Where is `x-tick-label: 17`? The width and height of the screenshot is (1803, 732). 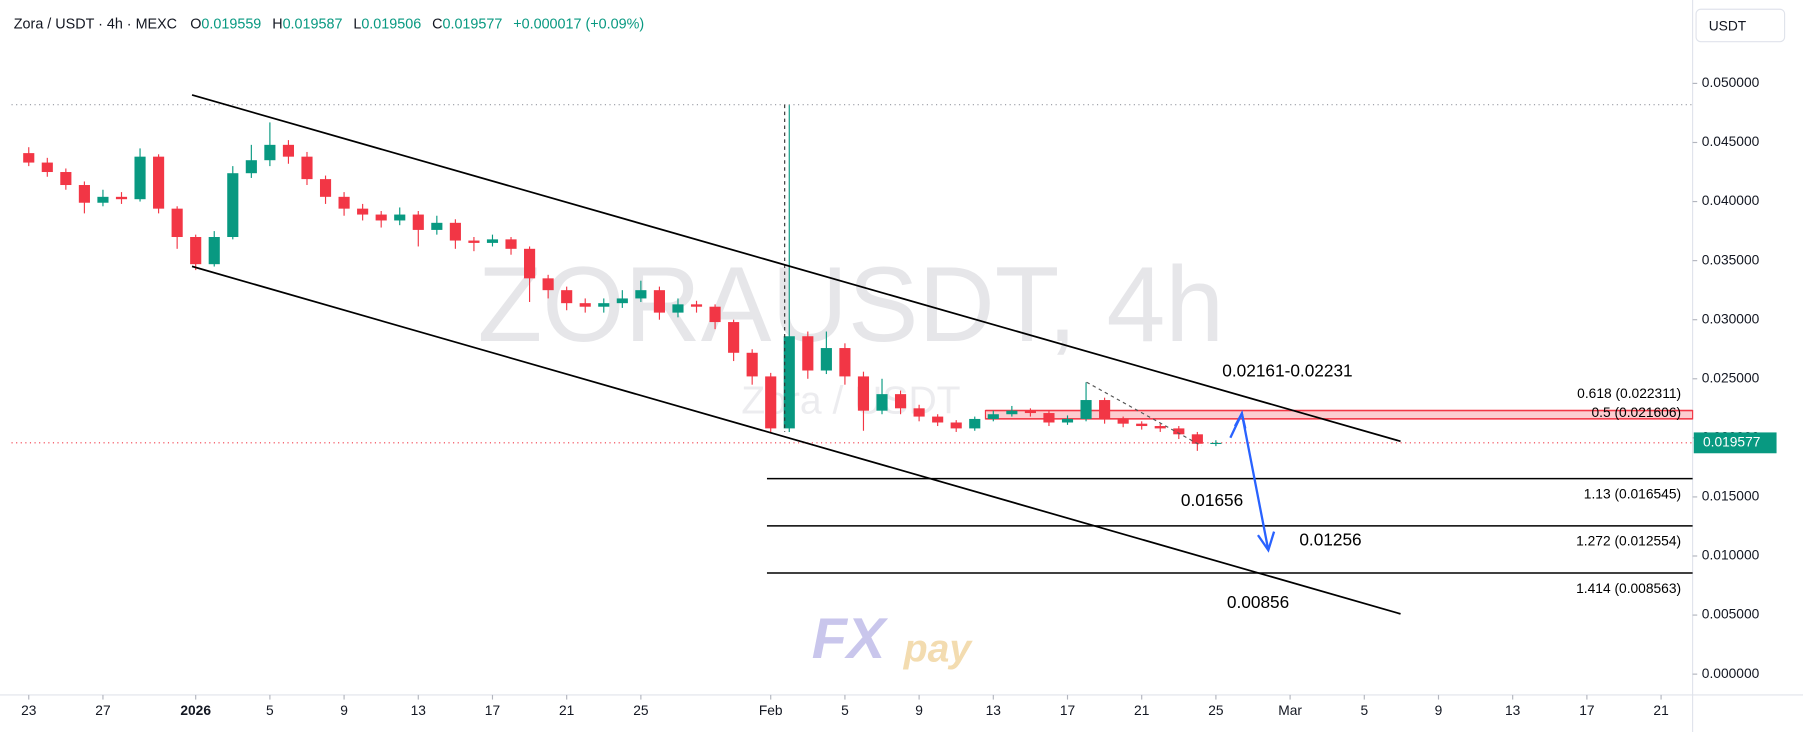
x-tick-label: 17 is located at coordinates (492, 710).